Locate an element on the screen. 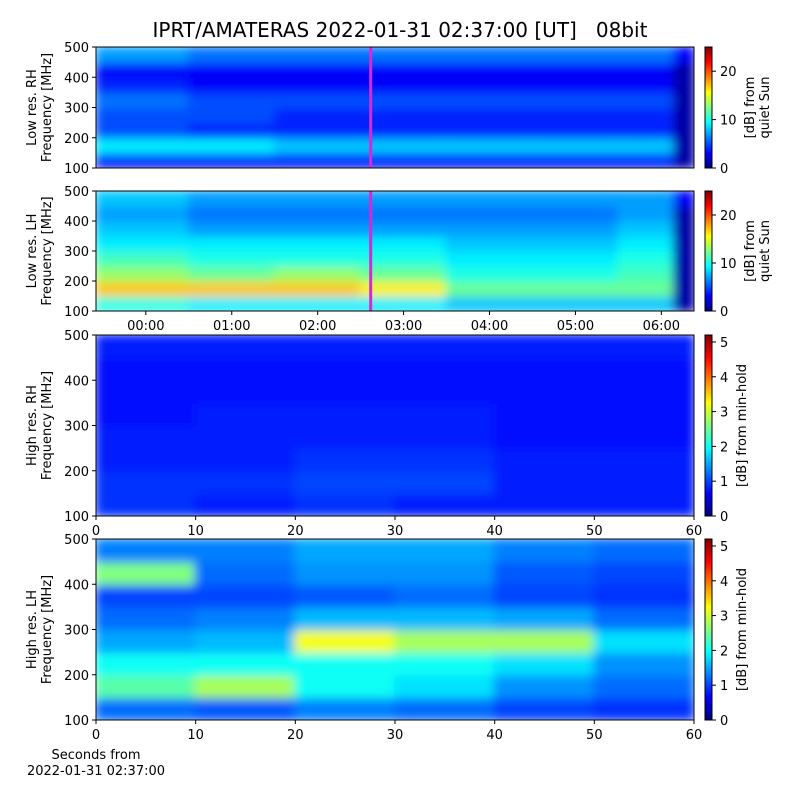 The width and height of the screenshot is (800, 800). colorbar-tick-label: 2 is located at coordinates (724, 651).